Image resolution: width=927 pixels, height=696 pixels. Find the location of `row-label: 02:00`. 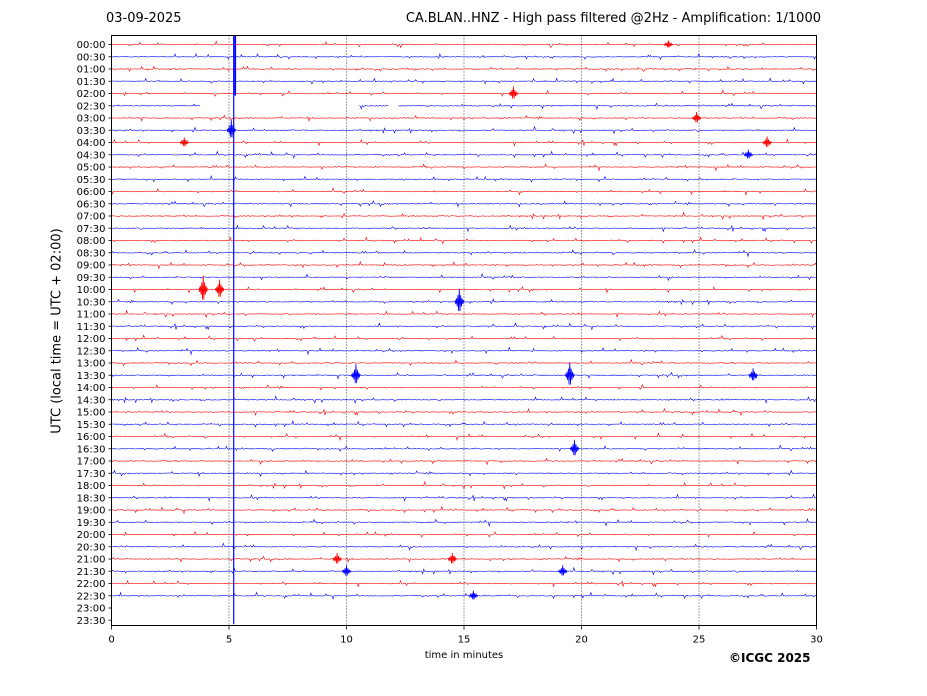

row-label: 02:00 is located at coordinates (91, 94).